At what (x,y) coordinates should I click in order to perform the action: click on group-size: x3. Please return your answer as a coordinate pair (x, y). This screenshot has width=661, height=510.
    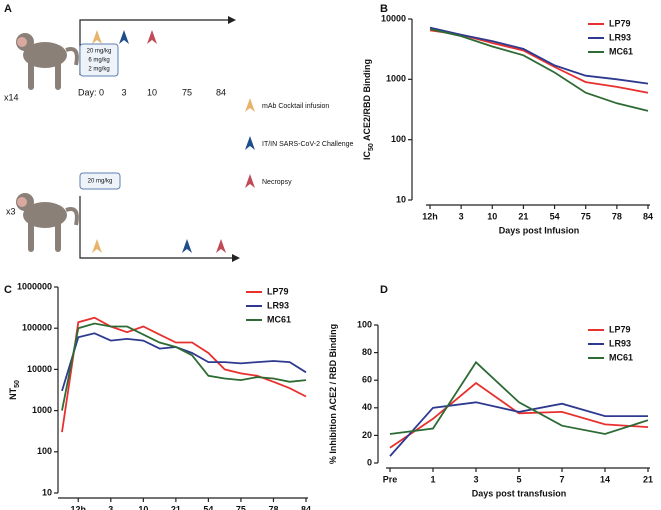
    Looking at the image, I should click on (11, 211).